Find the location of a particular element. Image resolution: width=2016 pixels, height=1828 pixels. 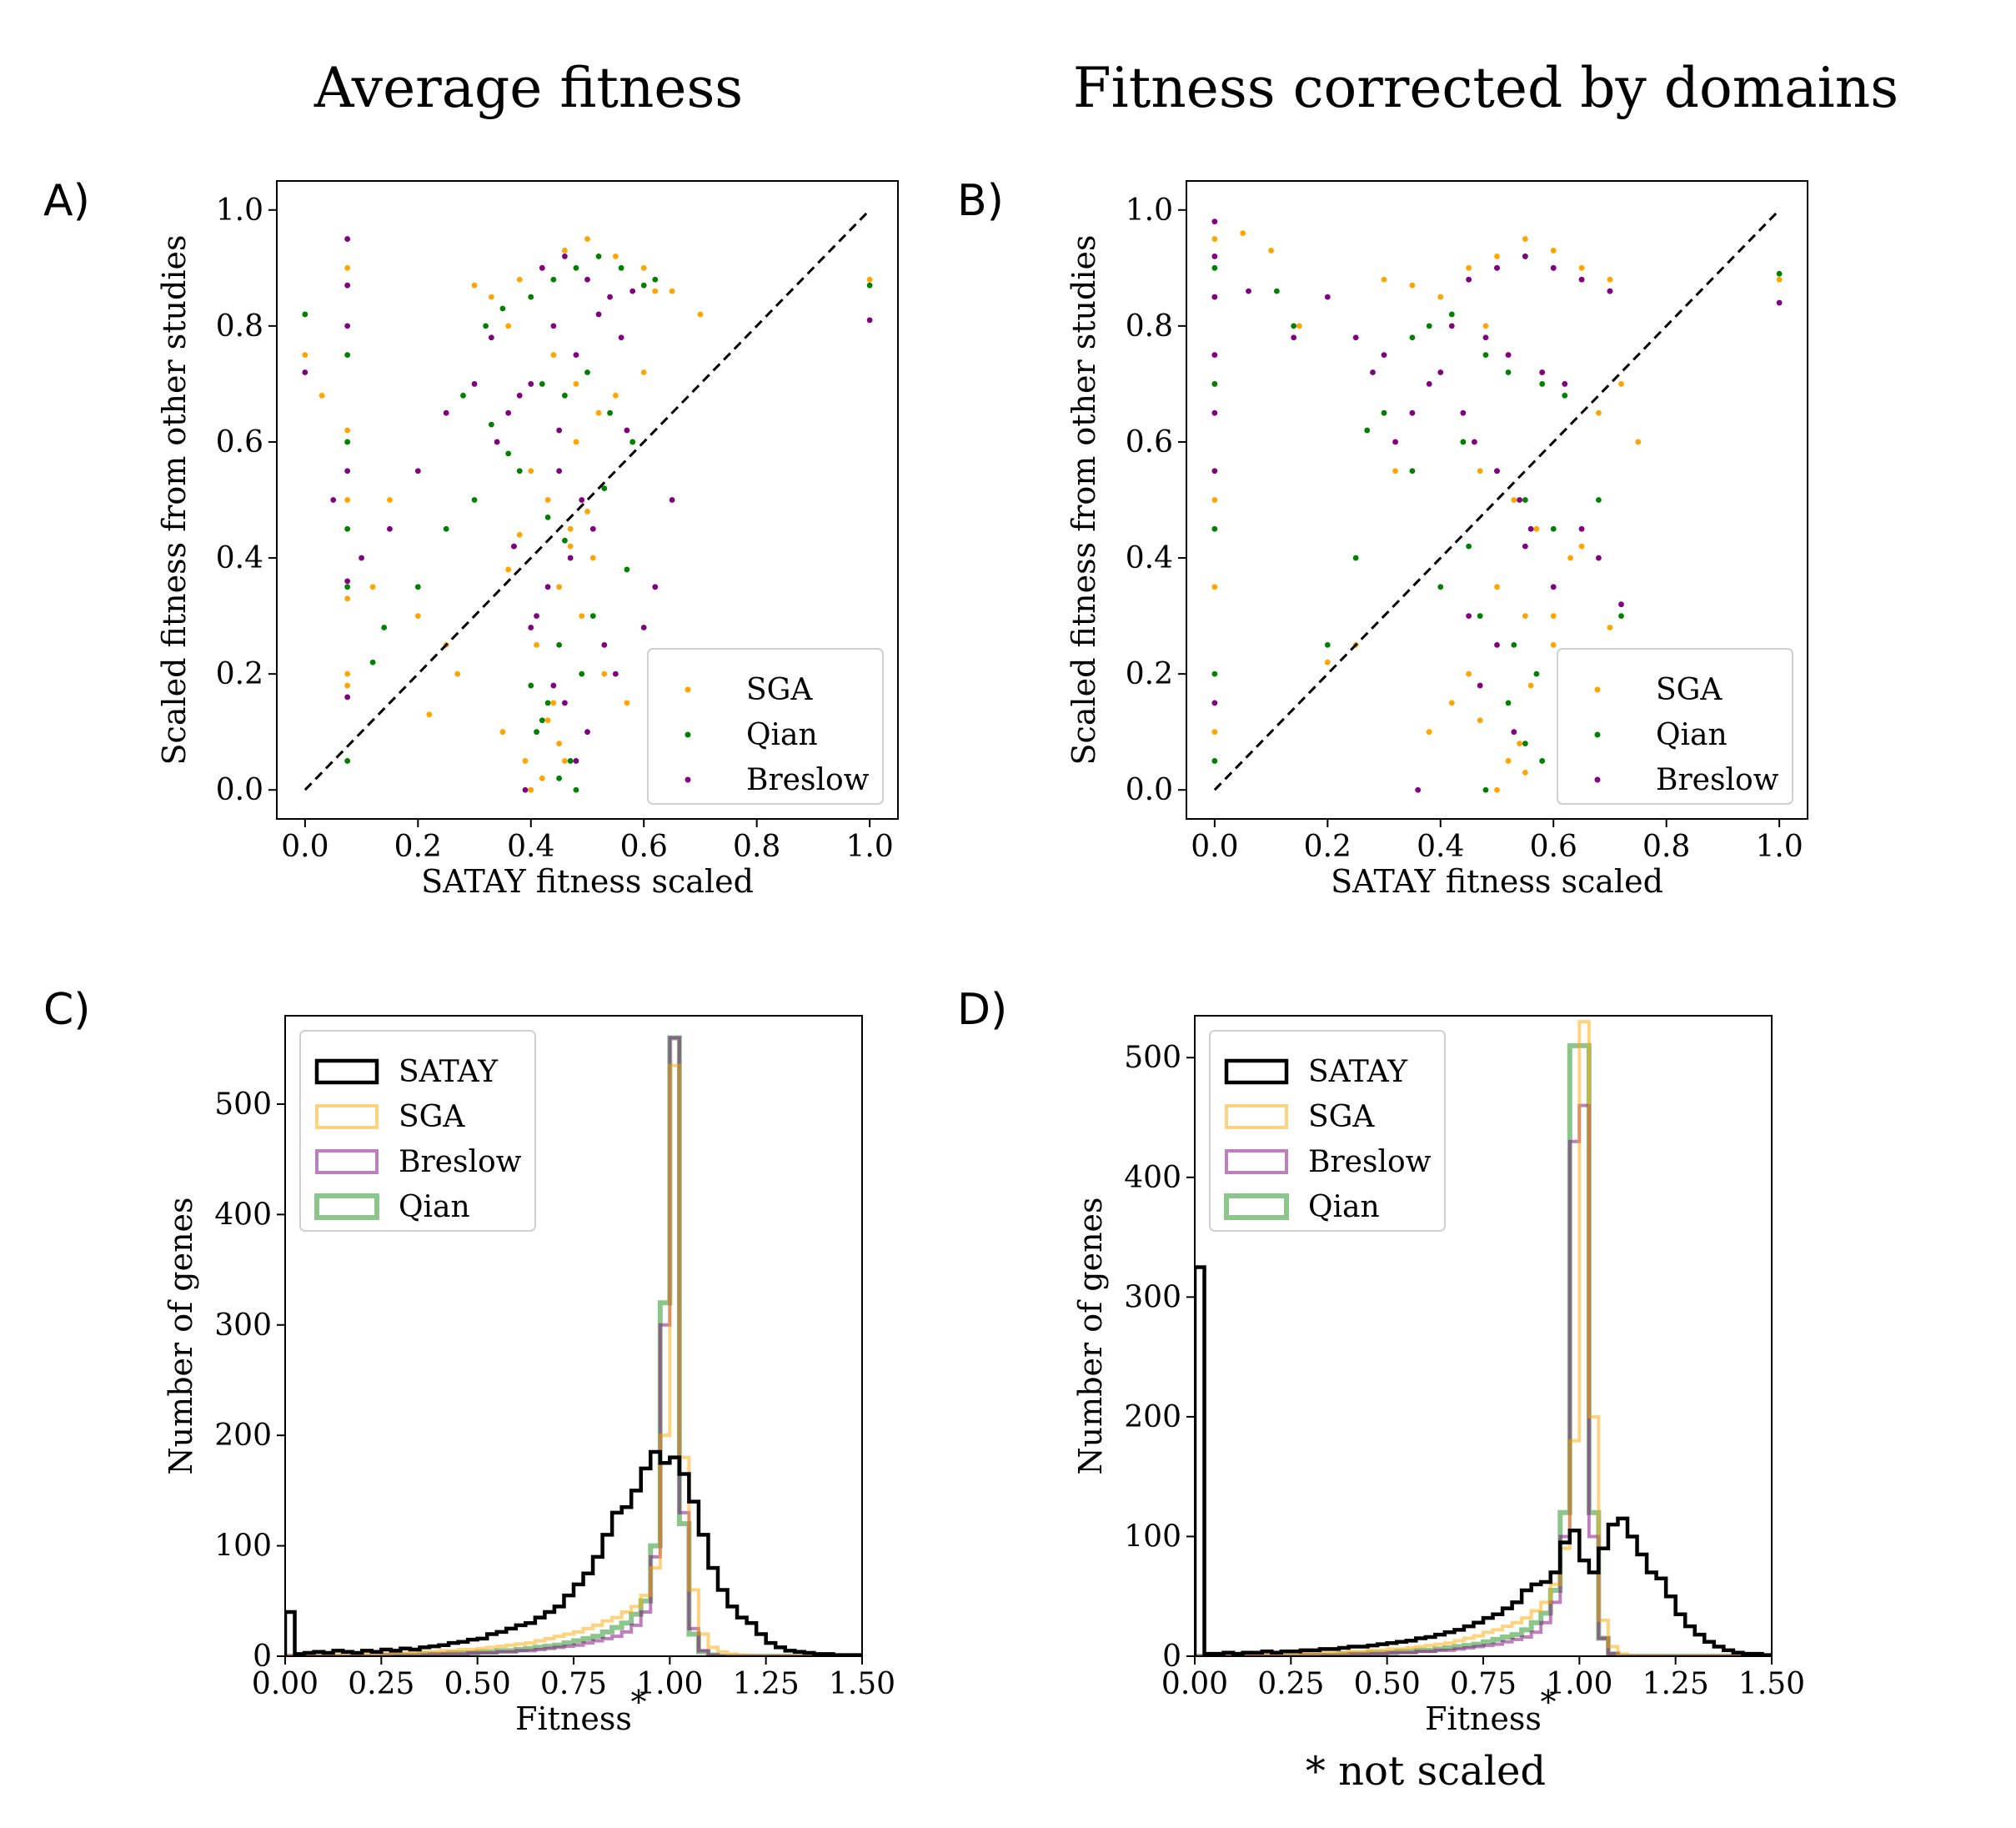

legend-label: Breslow is located at coordinates (1370, 1162).